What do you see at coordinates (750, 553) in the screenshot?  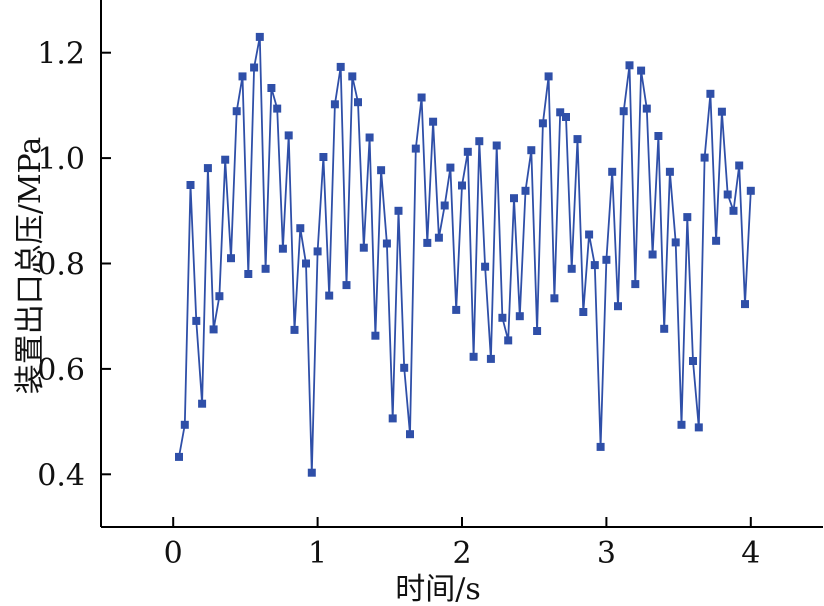 I see `x-tick-label: 4` at bounding box center [750, 553].